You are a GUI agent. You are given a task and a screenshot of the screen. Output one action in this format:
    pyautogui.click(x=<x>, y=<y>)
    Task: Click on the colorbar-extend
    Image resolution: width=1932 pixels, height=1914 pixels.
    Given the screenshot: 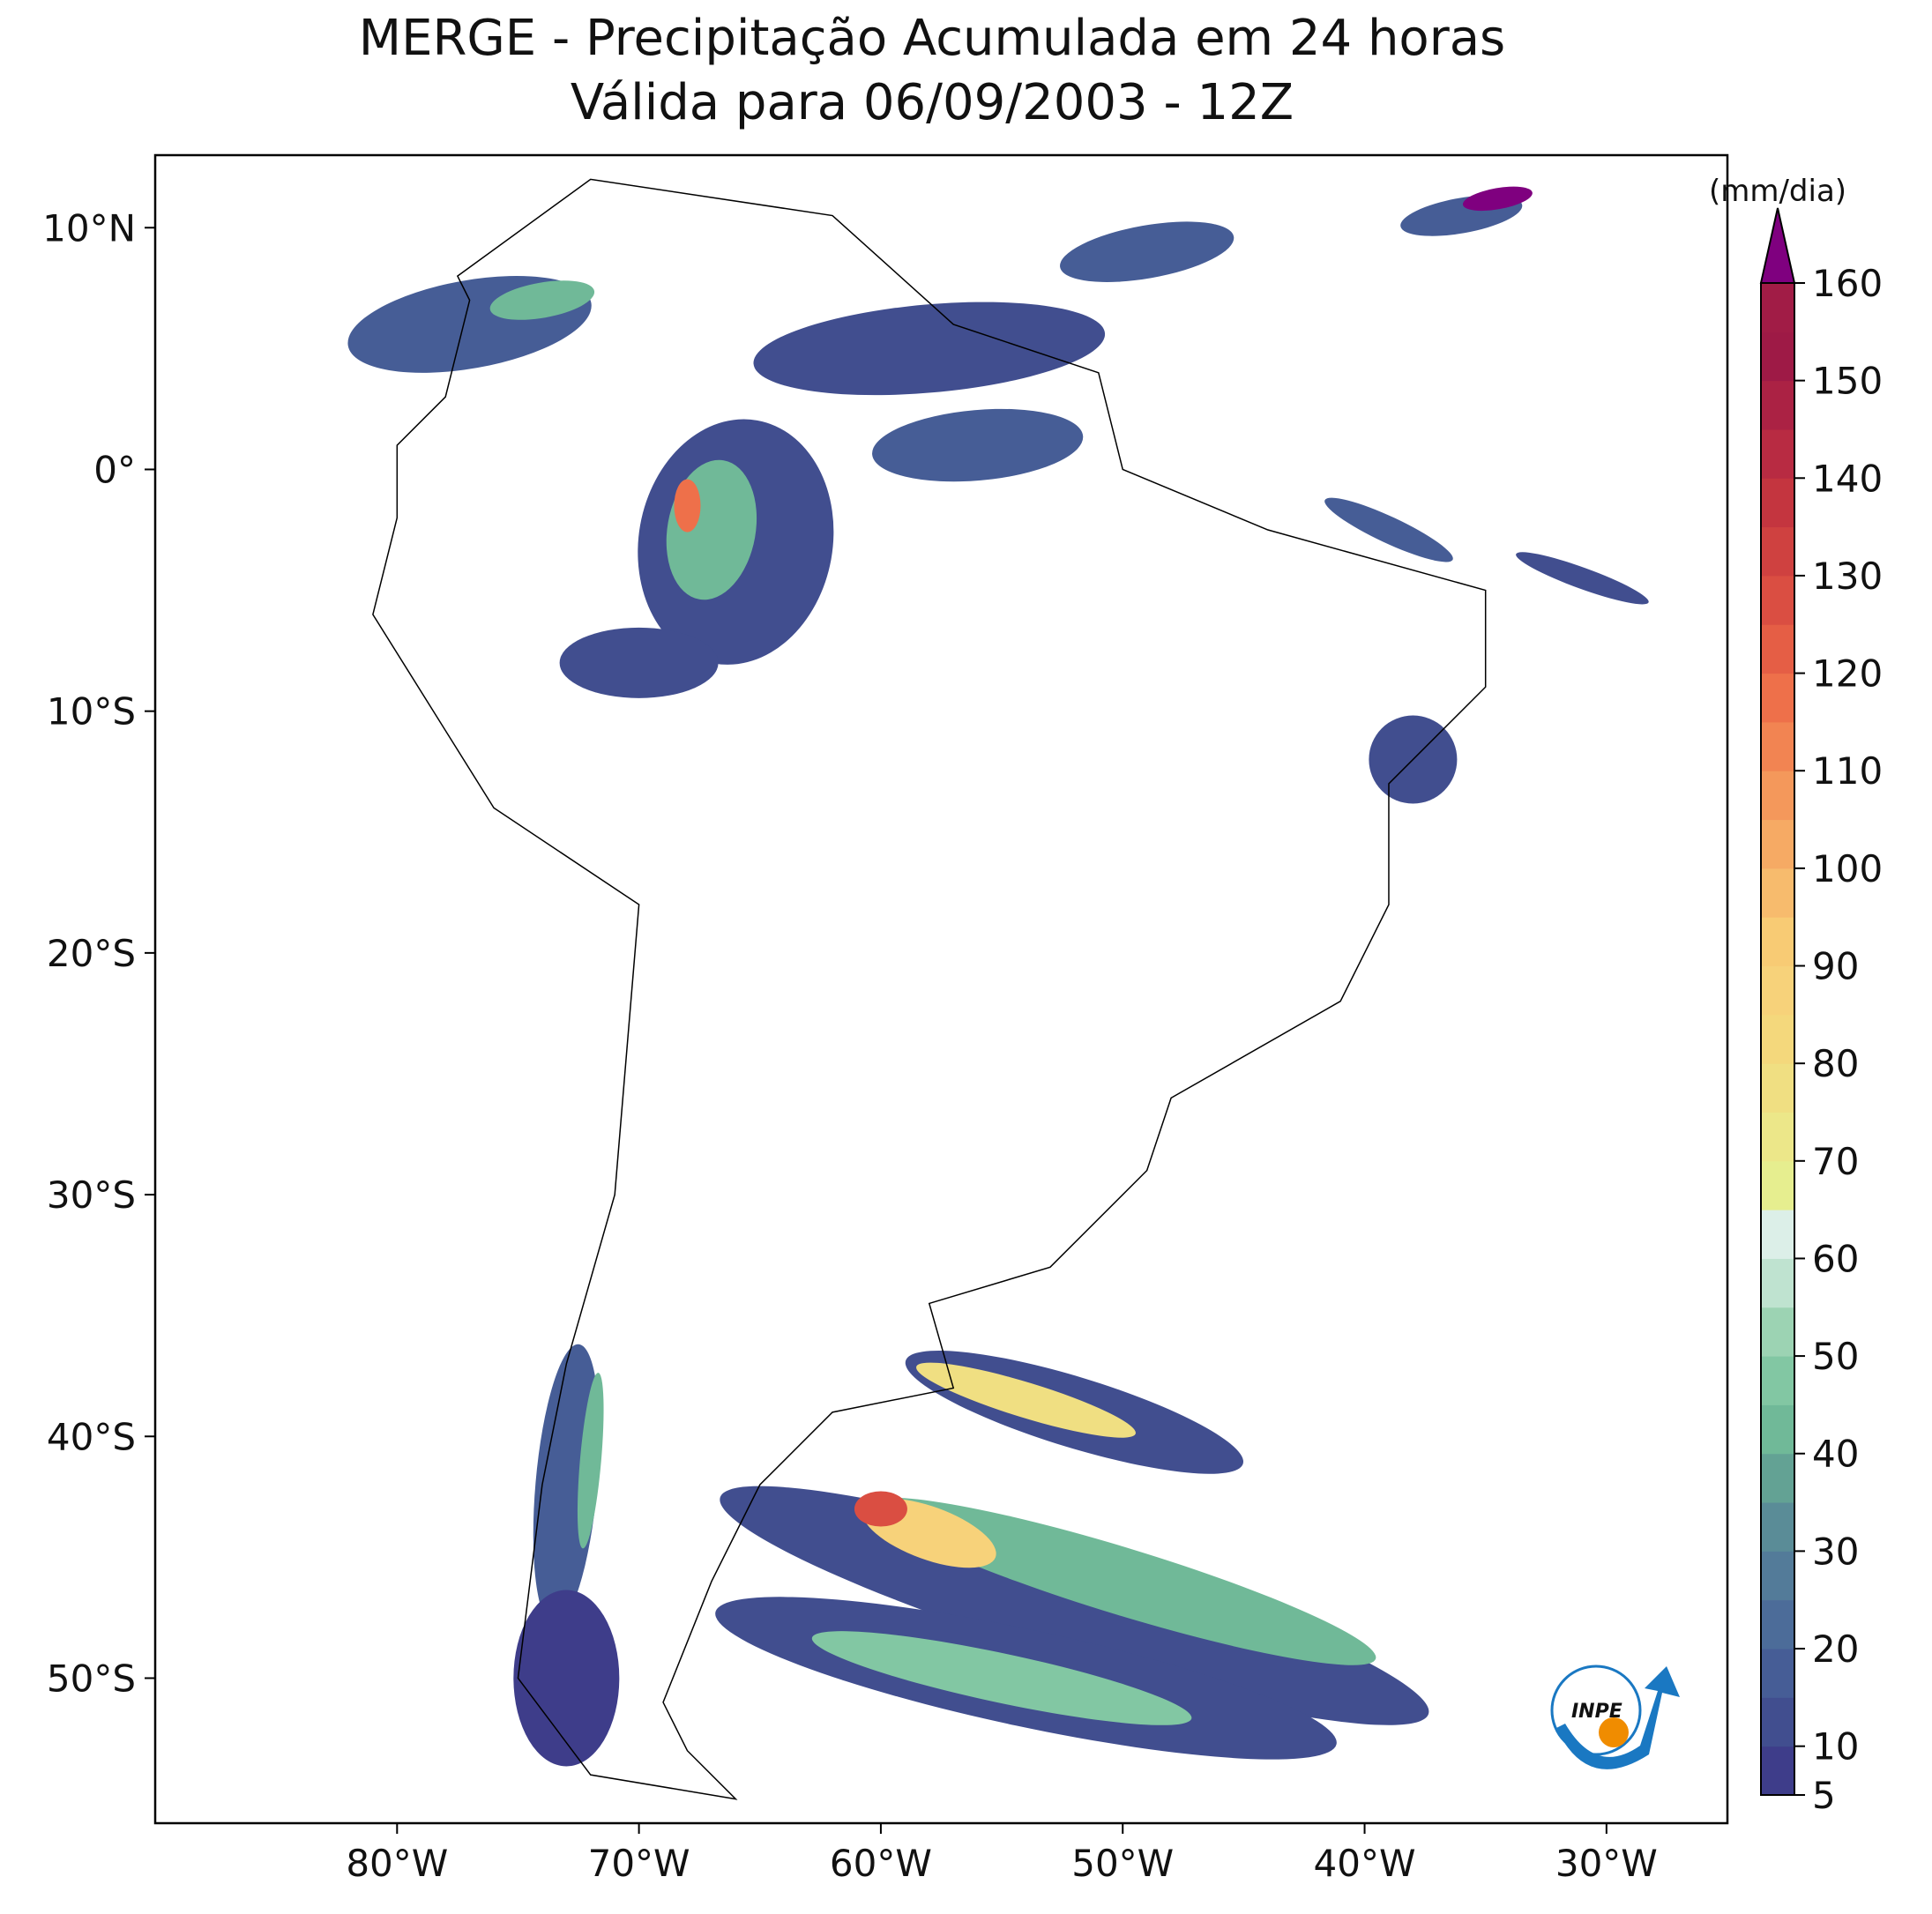 What is the action you would take?
    pyautogui.click(x=1777, y=245)
    